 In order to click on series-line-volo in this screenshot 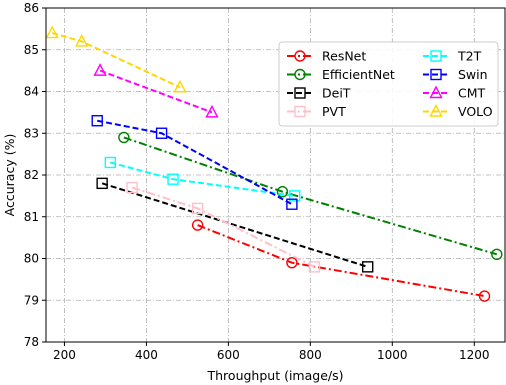, I will do `click(116, 60)`.